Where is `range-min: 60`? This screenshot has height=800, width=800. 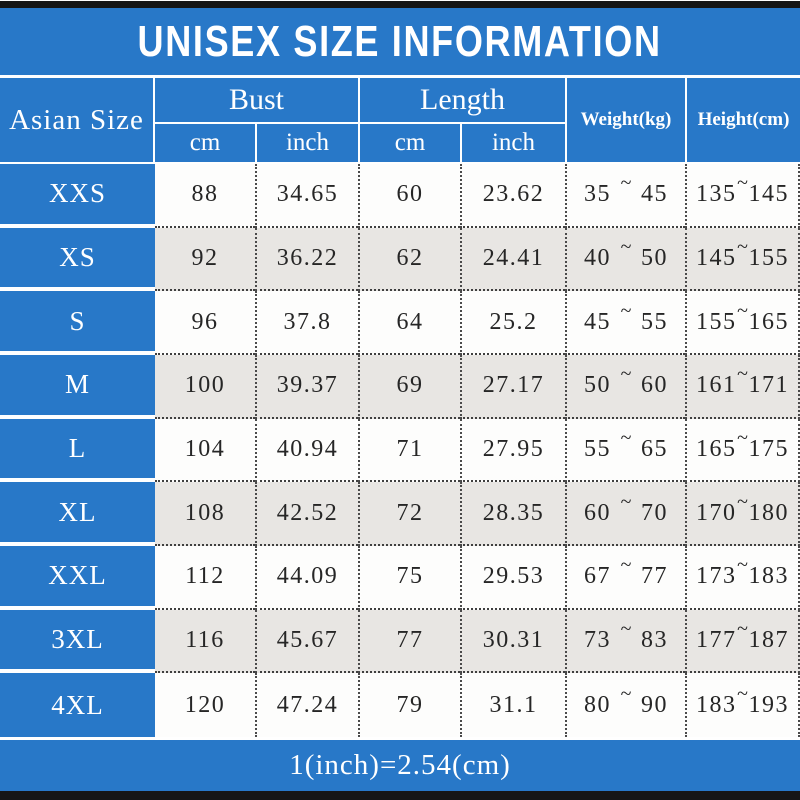
range-min: 60 is located at coordinates (597, 512).